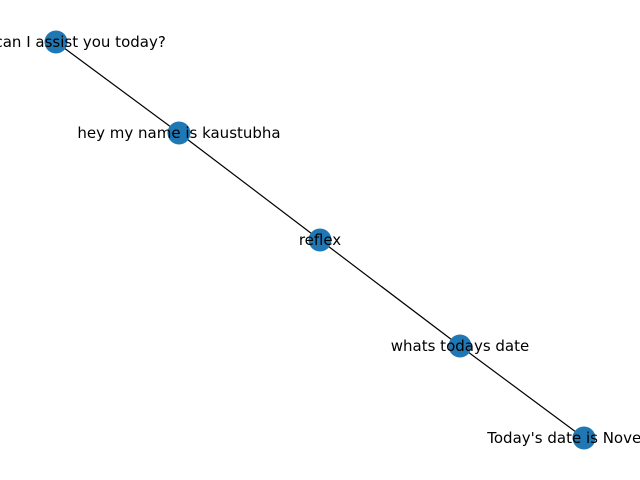  What do you see at coordinates (563, 438) in the screenshot?
I see `node-label: Today's date is November` at bounding box center [563, 438].